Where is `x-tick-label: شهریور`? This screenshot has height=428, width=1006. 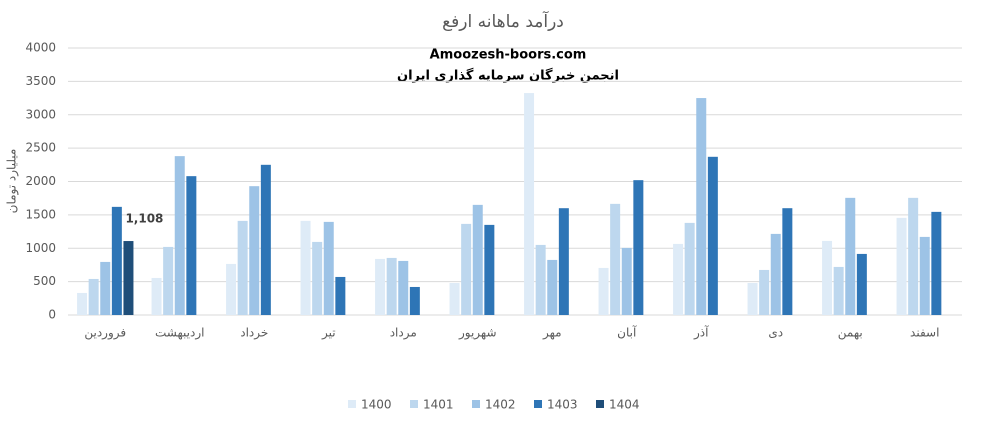
x-tick-label: شهریور is located at coordinates (477, 333).